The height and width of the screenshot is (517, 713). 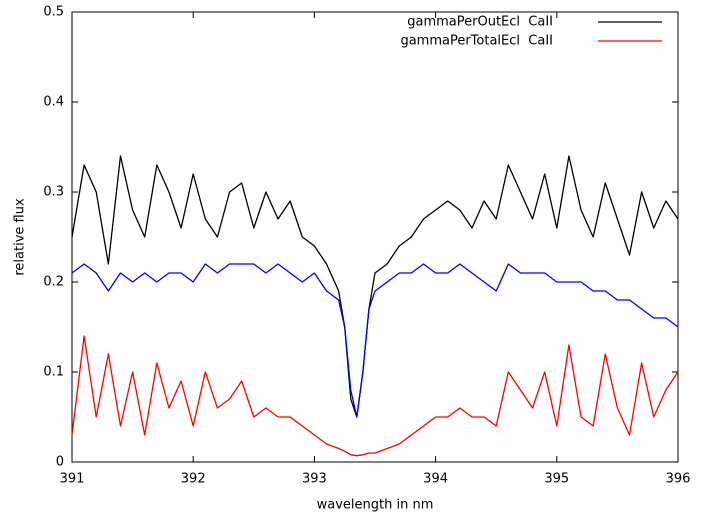 I want to click on y-tick-label: 0, so click(x=60, y=462).